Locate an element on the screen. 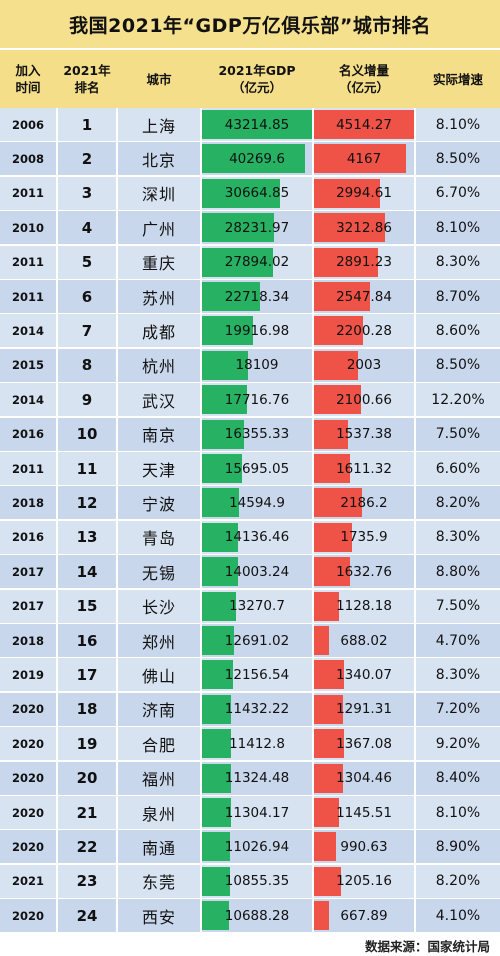 The height and width of the screenshot is (956, 500). increase-value: 2994.61 is located at coordinates (364, 193).